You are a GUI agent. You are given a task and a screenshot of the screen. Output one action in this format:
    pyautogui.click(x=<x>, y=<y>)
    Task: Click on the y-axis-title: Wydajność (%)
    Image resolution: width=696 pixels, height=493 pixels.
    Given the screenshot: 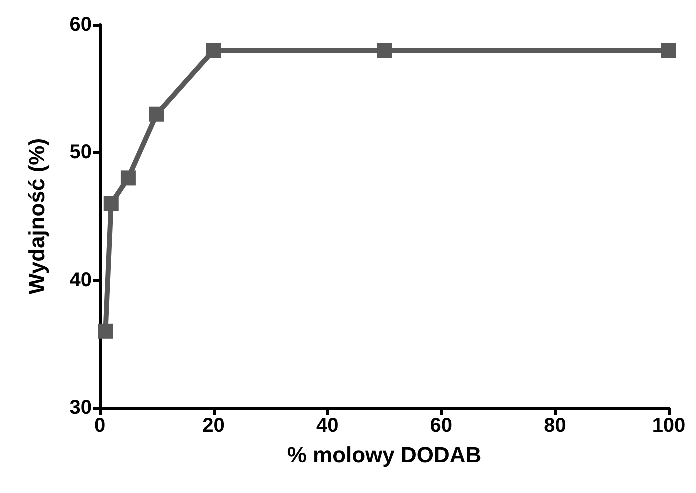 What is the action you would take?
    pyautogui.click(x=37, y=216)
    